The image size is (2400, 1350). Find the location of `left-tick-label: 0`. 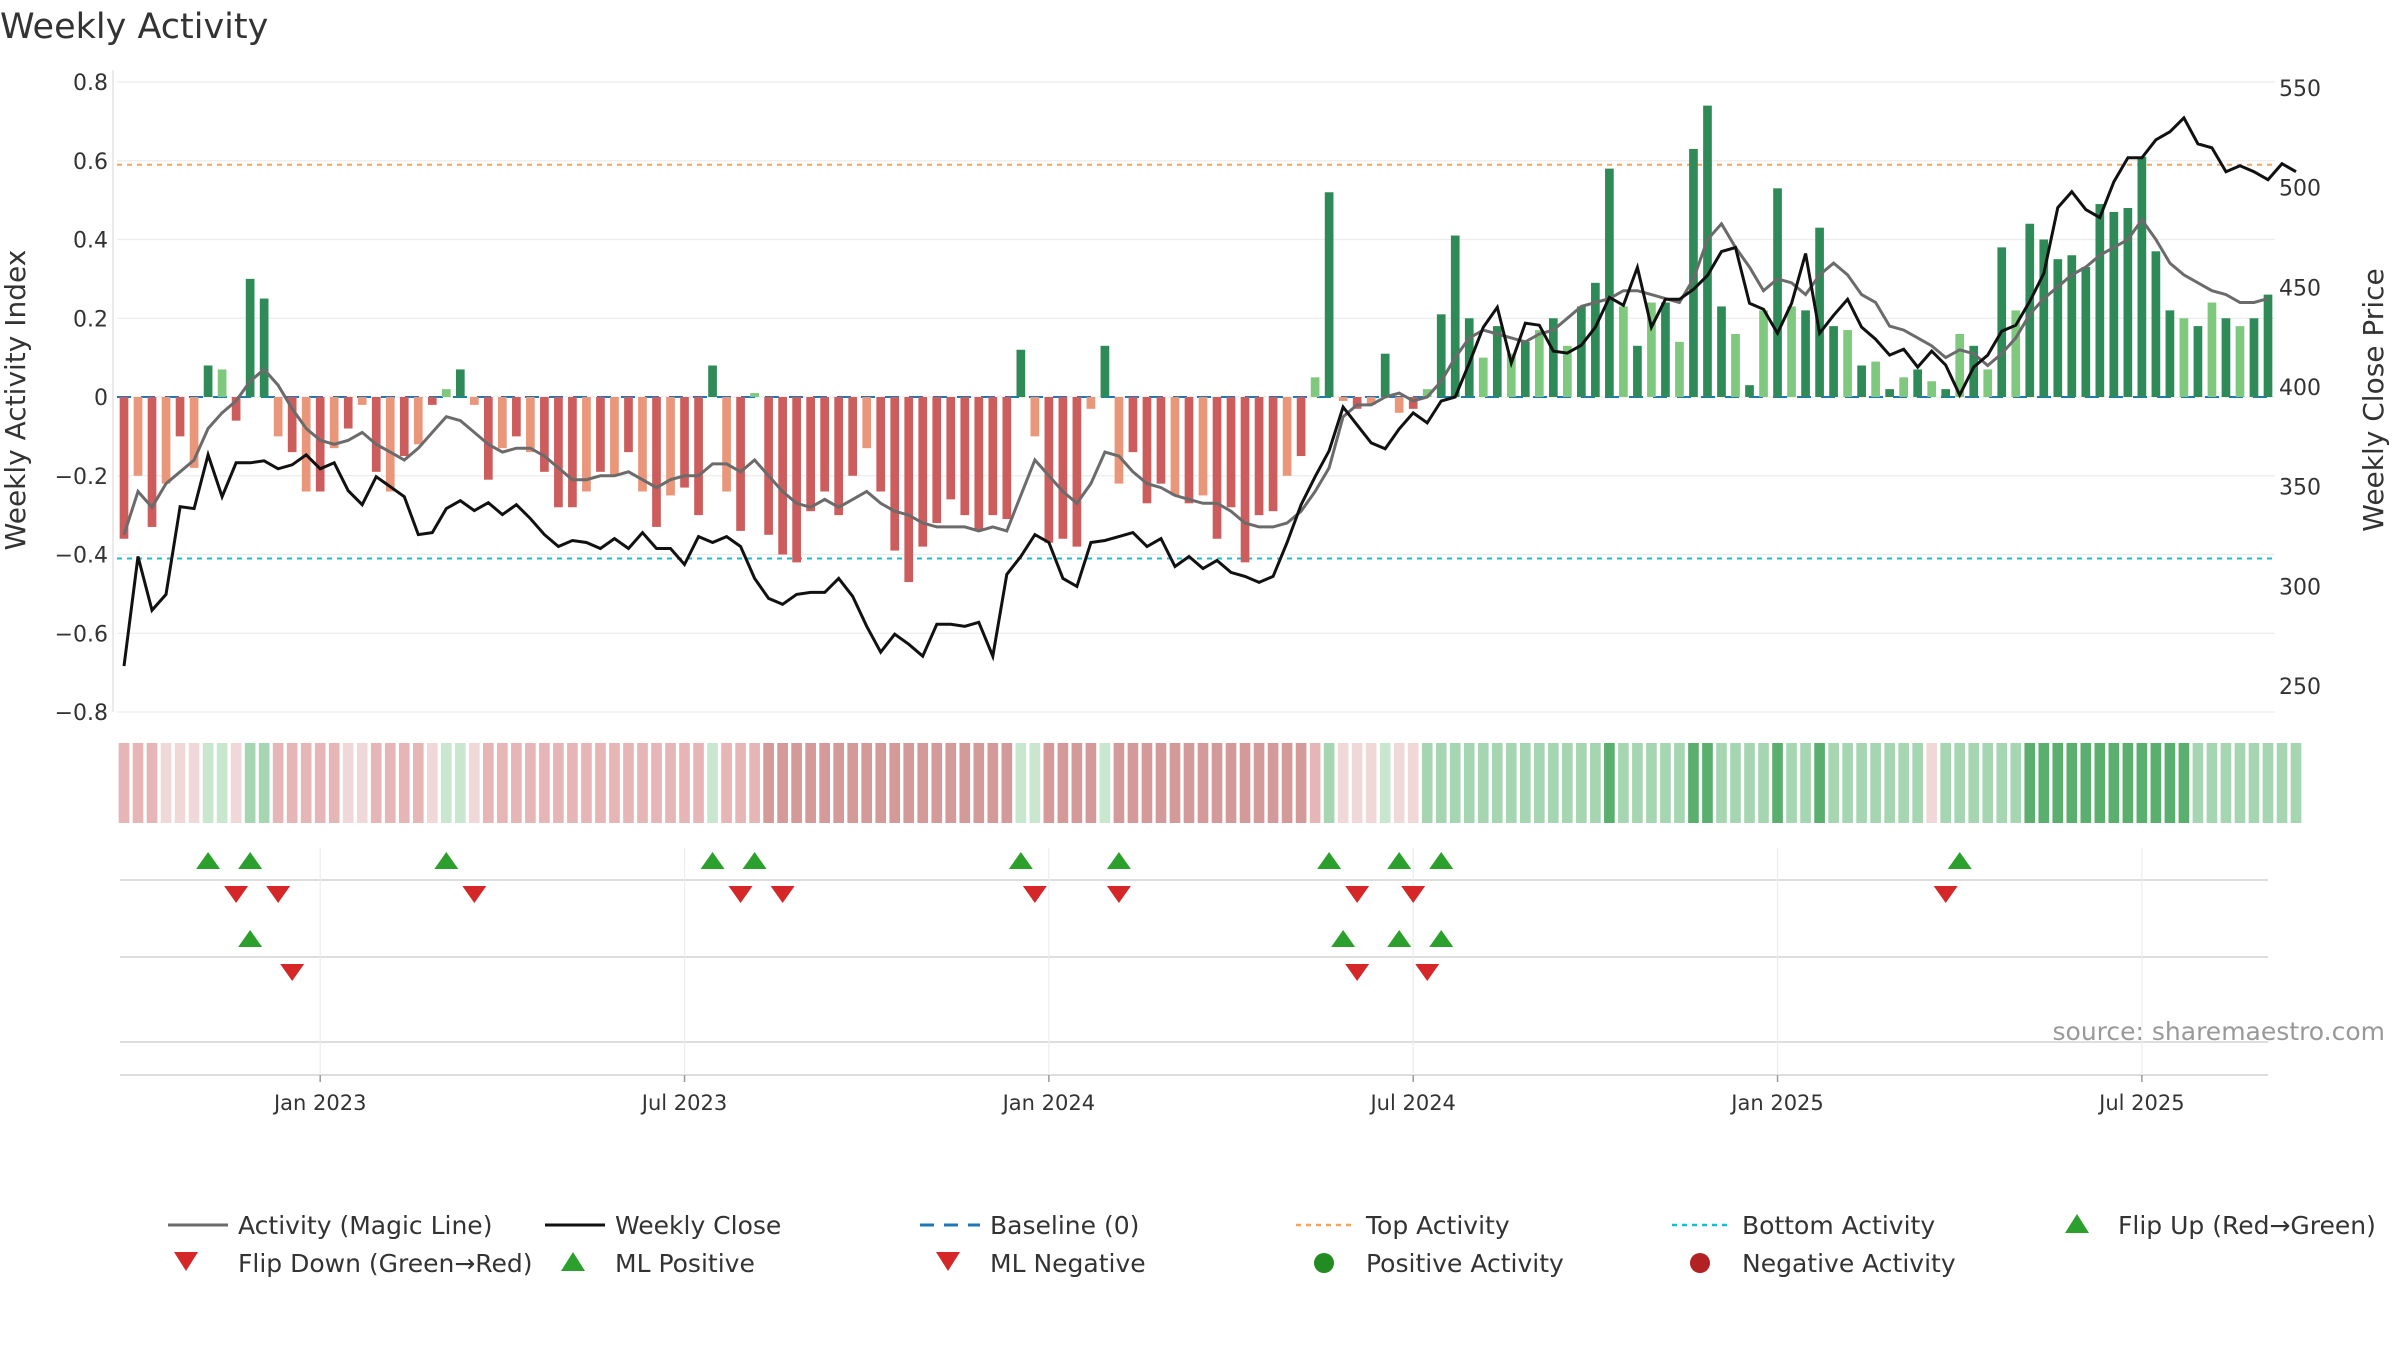

left-tick-label: 0 is located at coordinates (101, 398).